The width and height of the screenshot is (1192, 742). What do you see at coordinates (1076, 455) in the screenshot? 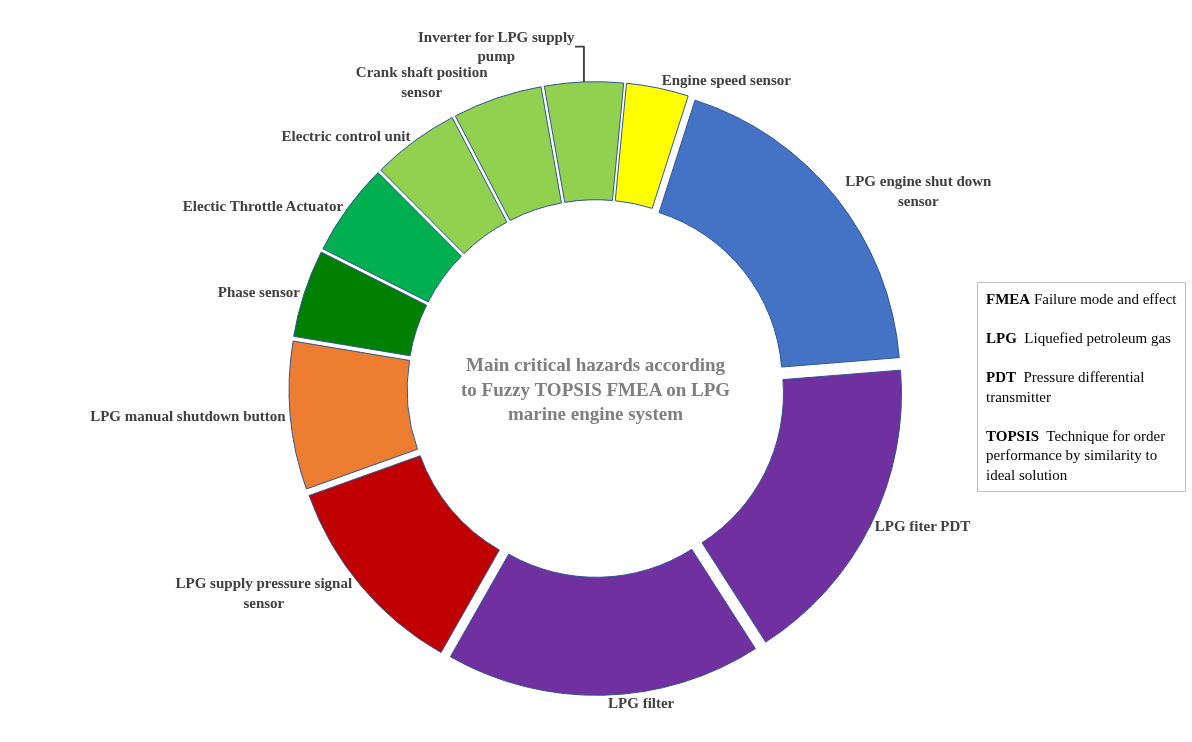
I see `text: TOPSIS Technique for order performance by similarity to ideal solution` at bounding box center [1076, 455].